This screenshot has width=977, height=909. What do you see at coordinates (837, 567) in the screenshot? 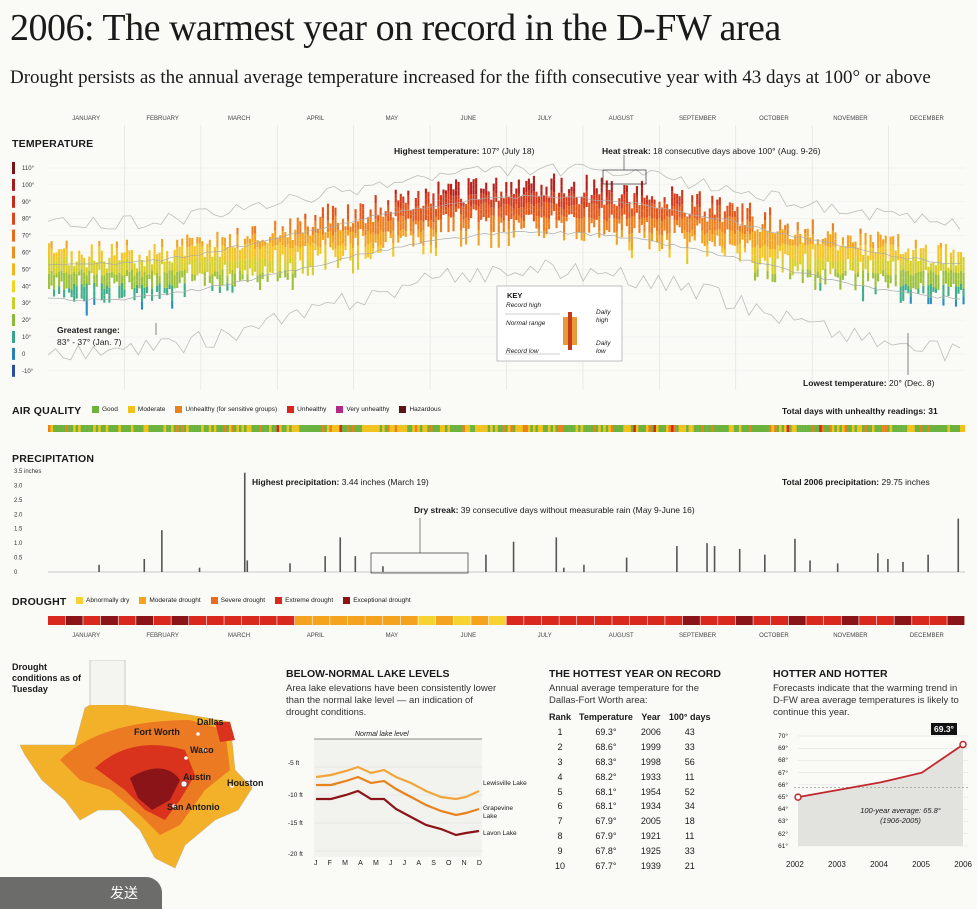
I see `precip-bar` at bounding box center [837, 567].